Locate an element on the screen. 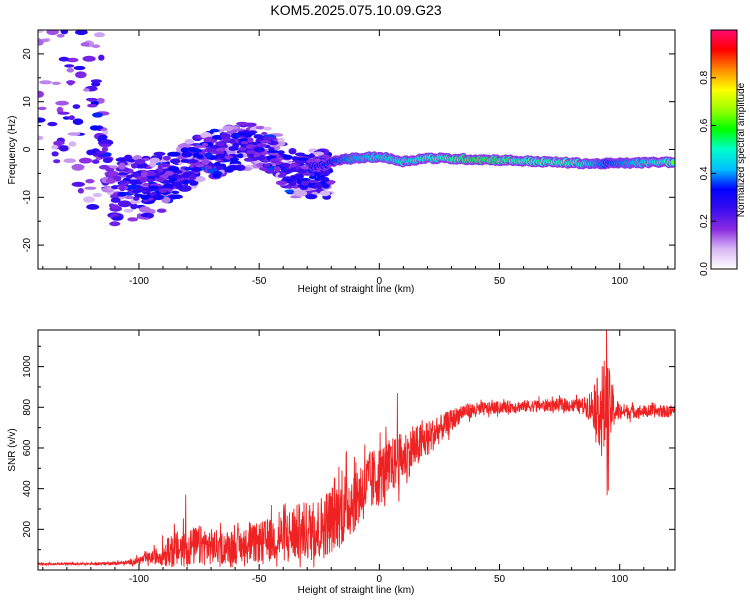 The height and width of the screenshot is (600, 750). colorbar-ticks: 0.0 0.2 0.4 0.6 0.8 is located at coordinates (707, 173).